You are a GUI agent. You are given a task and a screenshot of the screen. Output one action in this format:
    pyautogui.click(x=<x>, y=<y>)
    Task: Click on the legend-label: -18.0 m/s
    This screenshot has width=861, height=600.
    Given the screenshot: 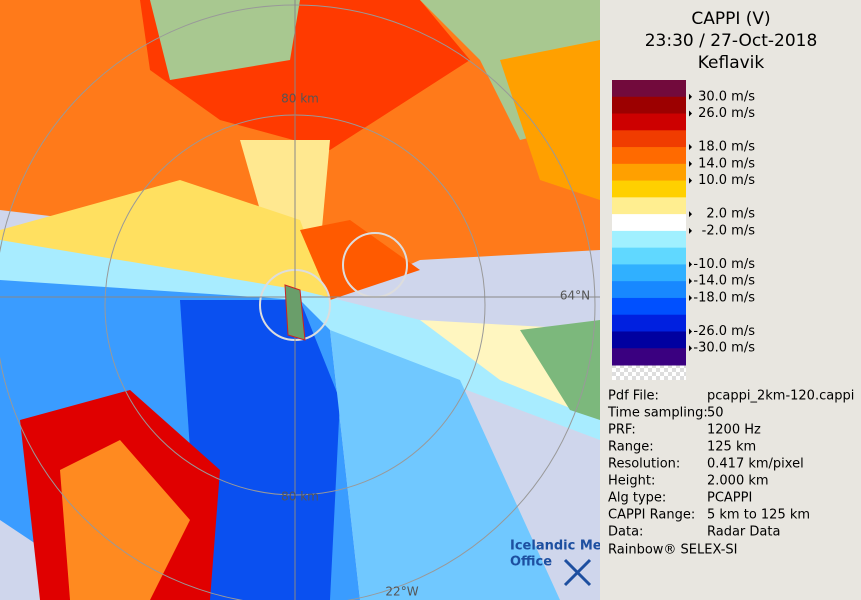 What is the action you would take?
    pyautogui.click(x=724, y=297)
    